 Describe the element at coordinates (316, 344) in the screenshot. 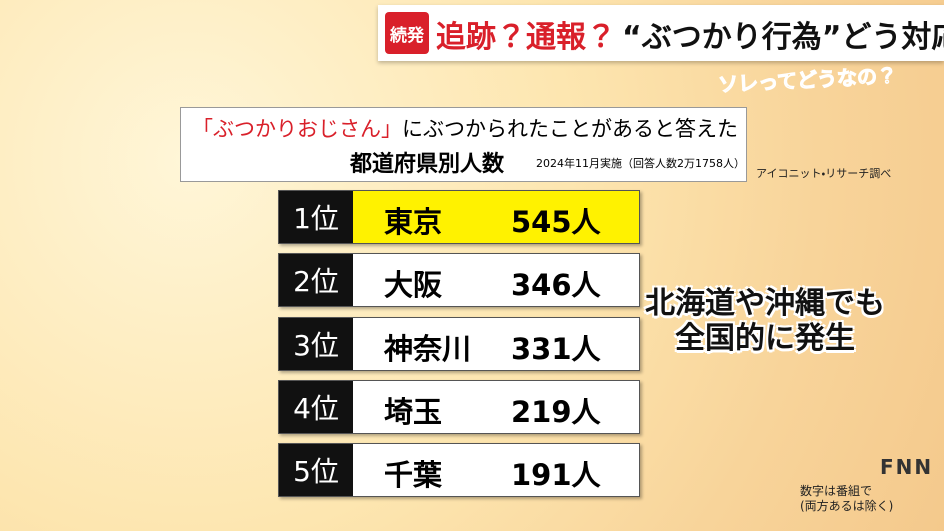

I see `rank: 3位` at that location.